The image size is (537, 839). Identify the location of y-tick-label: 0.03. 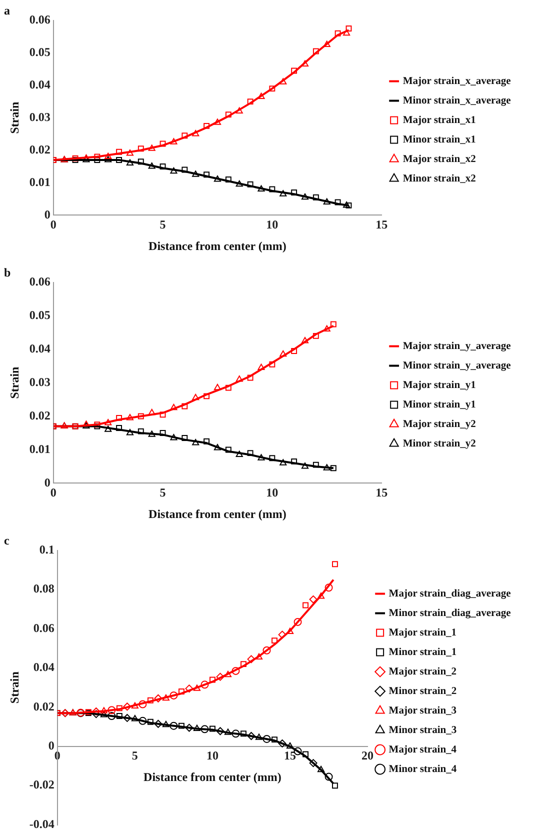
(39, 117).